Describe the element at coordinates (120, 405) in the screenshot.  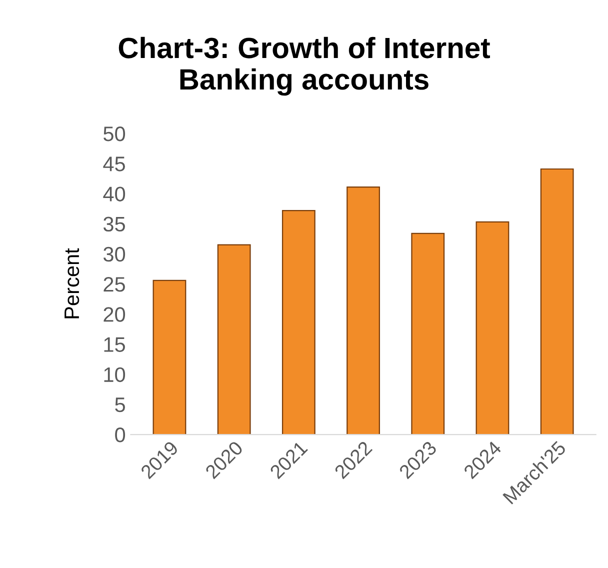
I see `y-tick-label: 5` at that location.